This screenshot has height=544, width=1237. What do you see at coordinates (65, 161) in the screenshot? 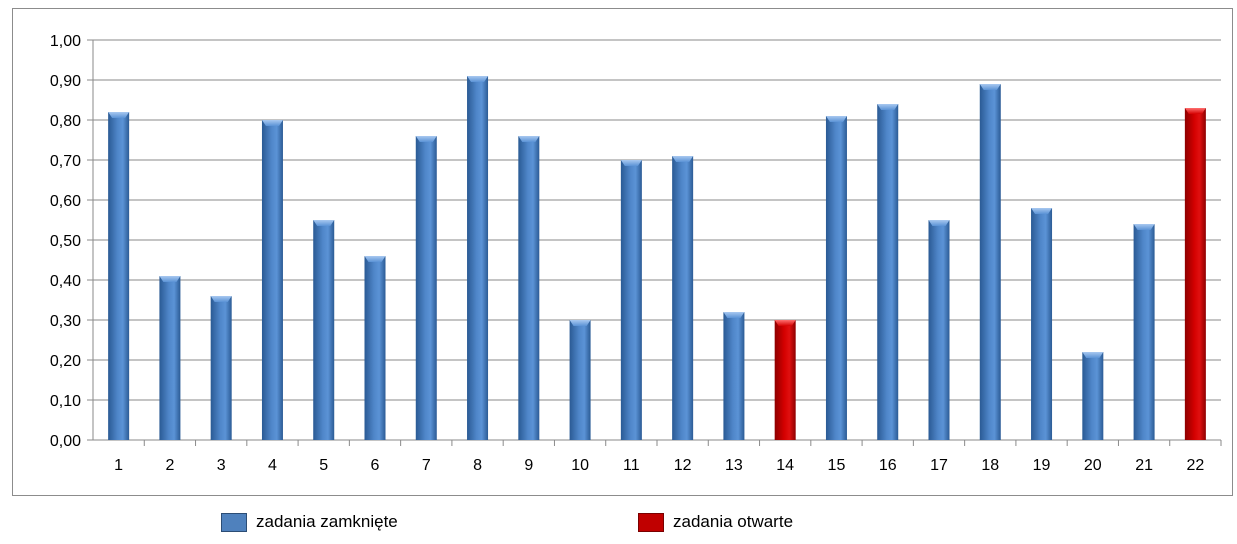
I see `y-tick-label: 0,70` at bounding box center [65, 161].